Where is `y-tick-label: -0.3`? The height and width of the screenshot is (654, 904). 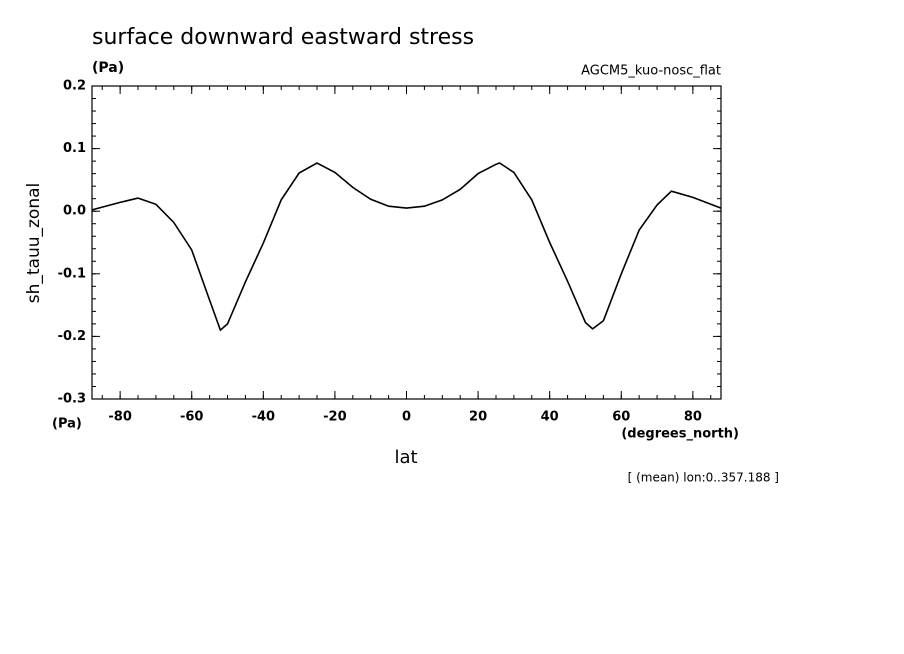
y-tick-label: -0.3 is located at coordinates (72, 399).